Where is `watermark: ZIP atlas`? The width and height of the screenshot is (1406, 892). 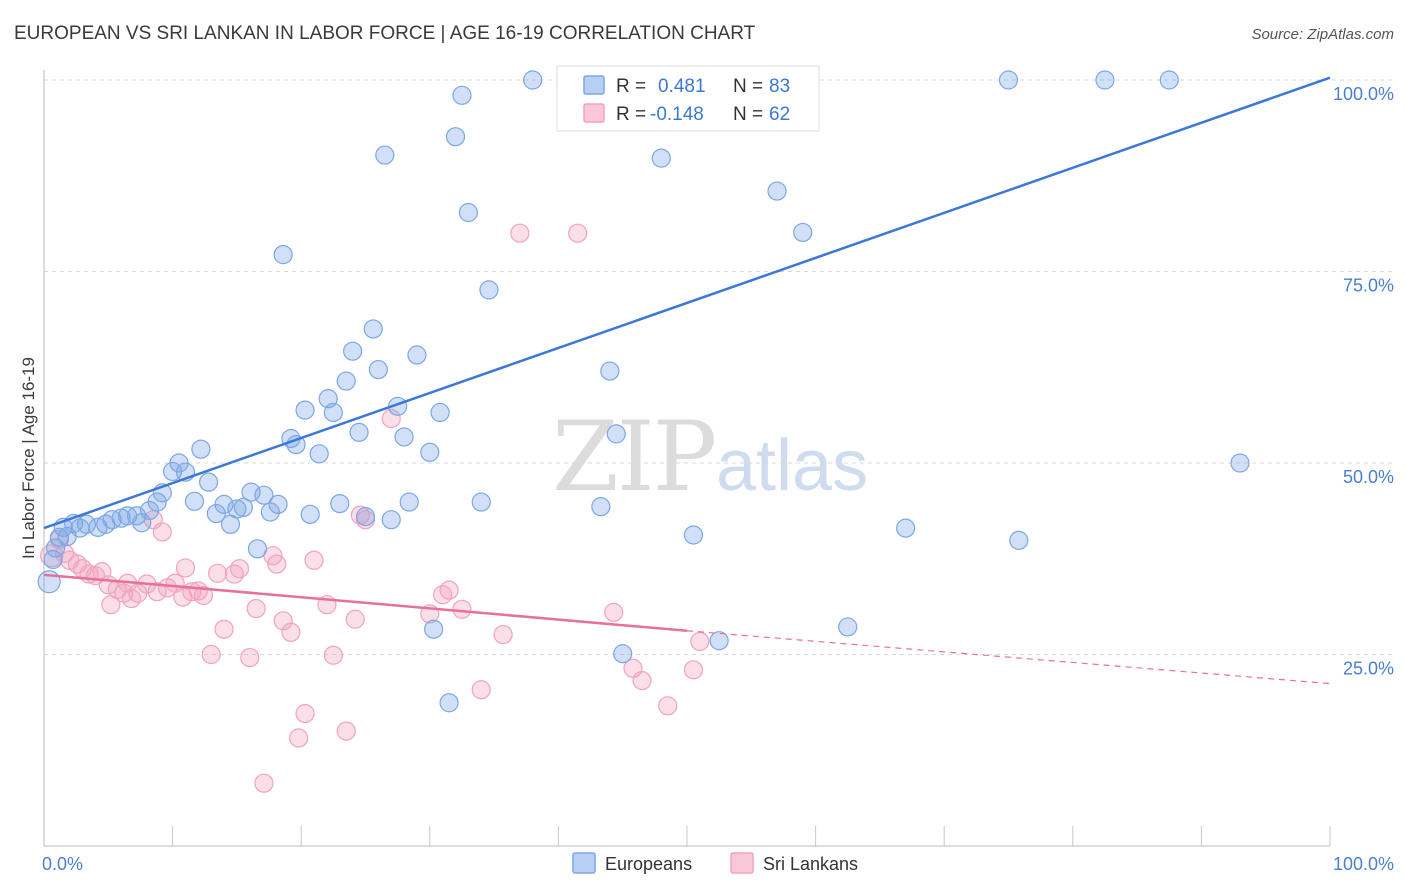
watermark: ZIP atlas is located at coordinates (710, 457).